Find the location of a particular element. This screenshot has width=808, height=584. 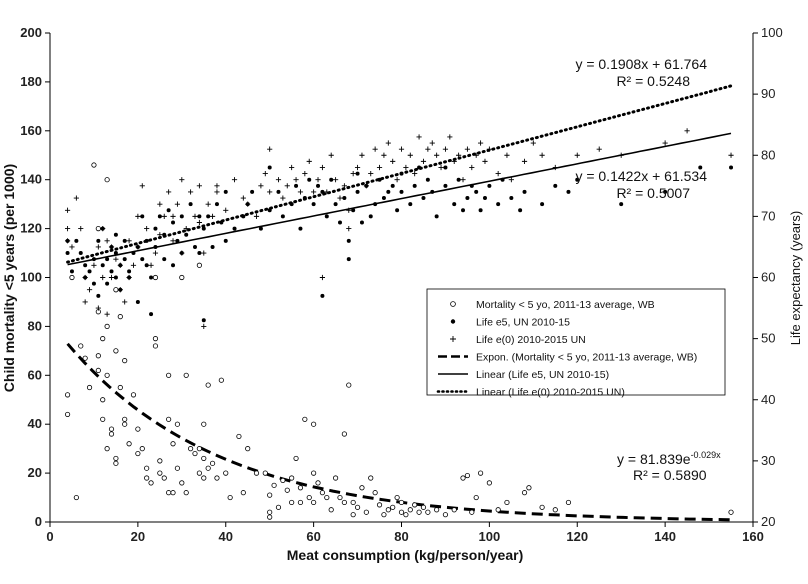

x-tick-label: 80 is located at coordinates (401, 536).